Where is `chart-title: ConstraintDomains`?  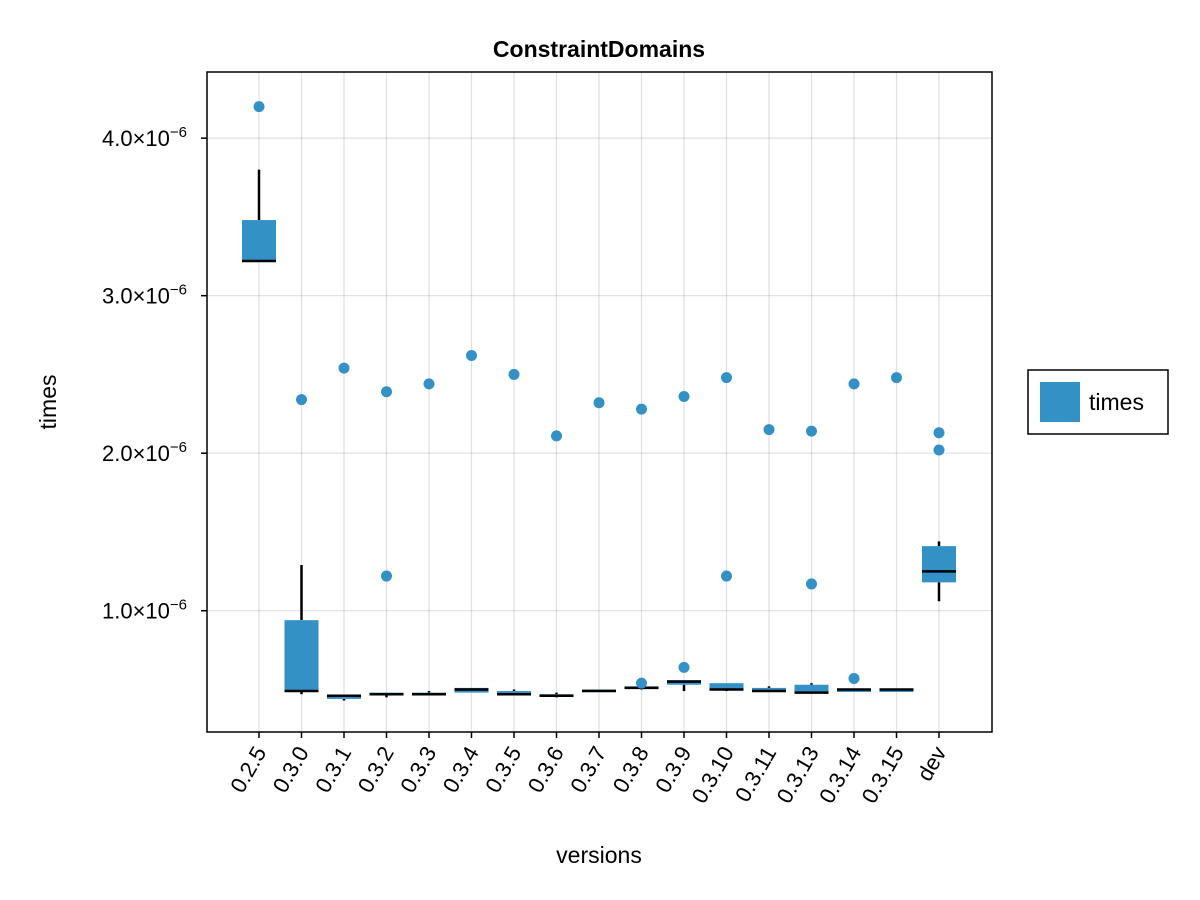 chart-title: ConstraintDomains is located at coordinates (599, 49).